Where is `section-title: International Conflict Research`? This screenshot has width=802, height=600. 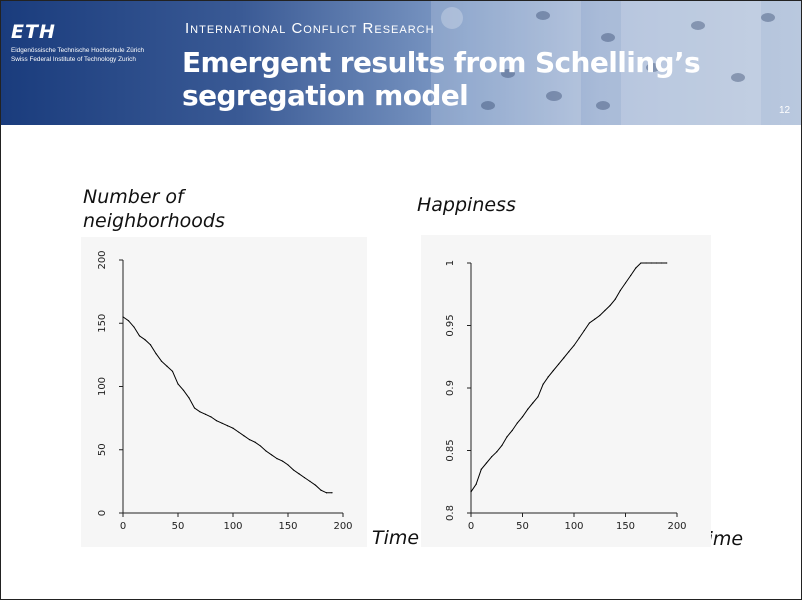 section-title: International Conflict Research is located at coordinates (310, 28).